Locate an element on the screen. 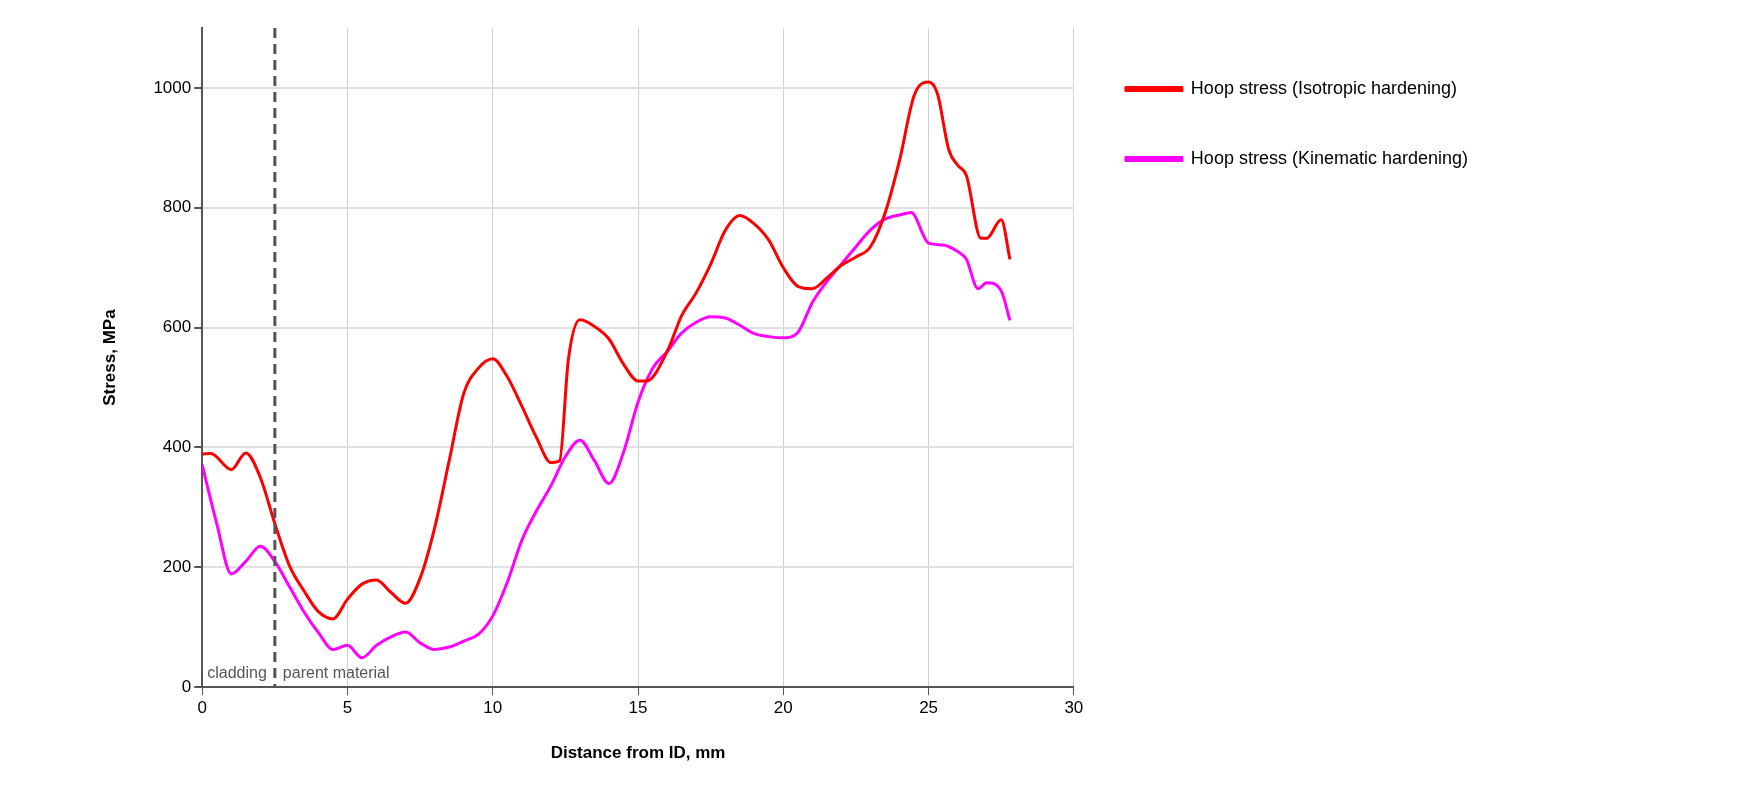  y-tick-label: 0 is located at coordinates (186, 686).